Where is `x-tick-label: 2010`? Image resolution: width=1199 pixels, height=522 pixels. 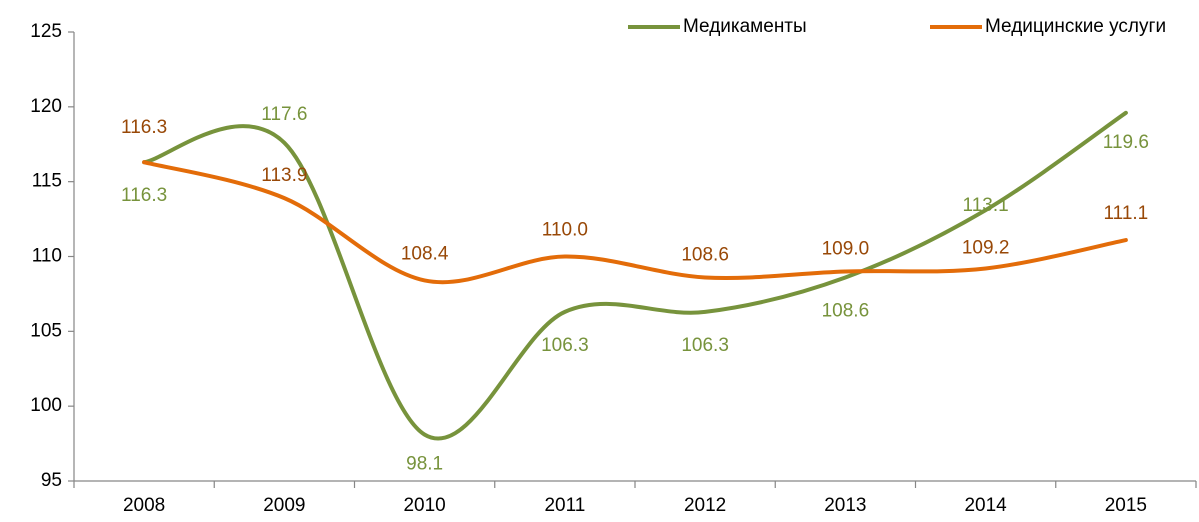 x-tick-label: 2010 is located at coordinates (424, 505).